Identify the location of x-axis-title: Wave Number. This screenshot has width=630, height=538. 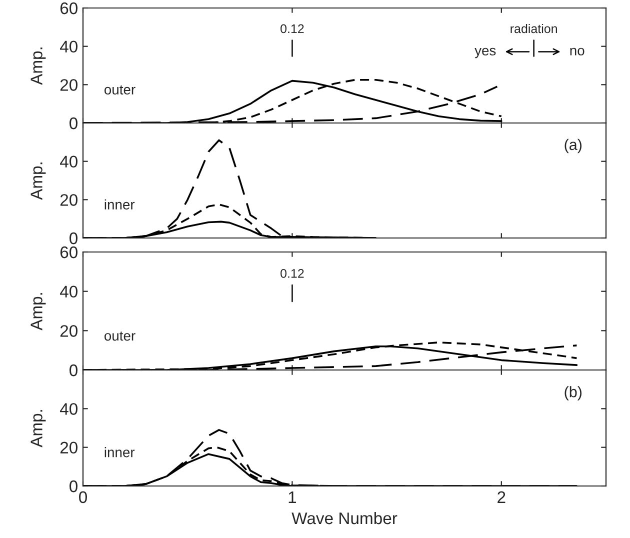
(345, 518).